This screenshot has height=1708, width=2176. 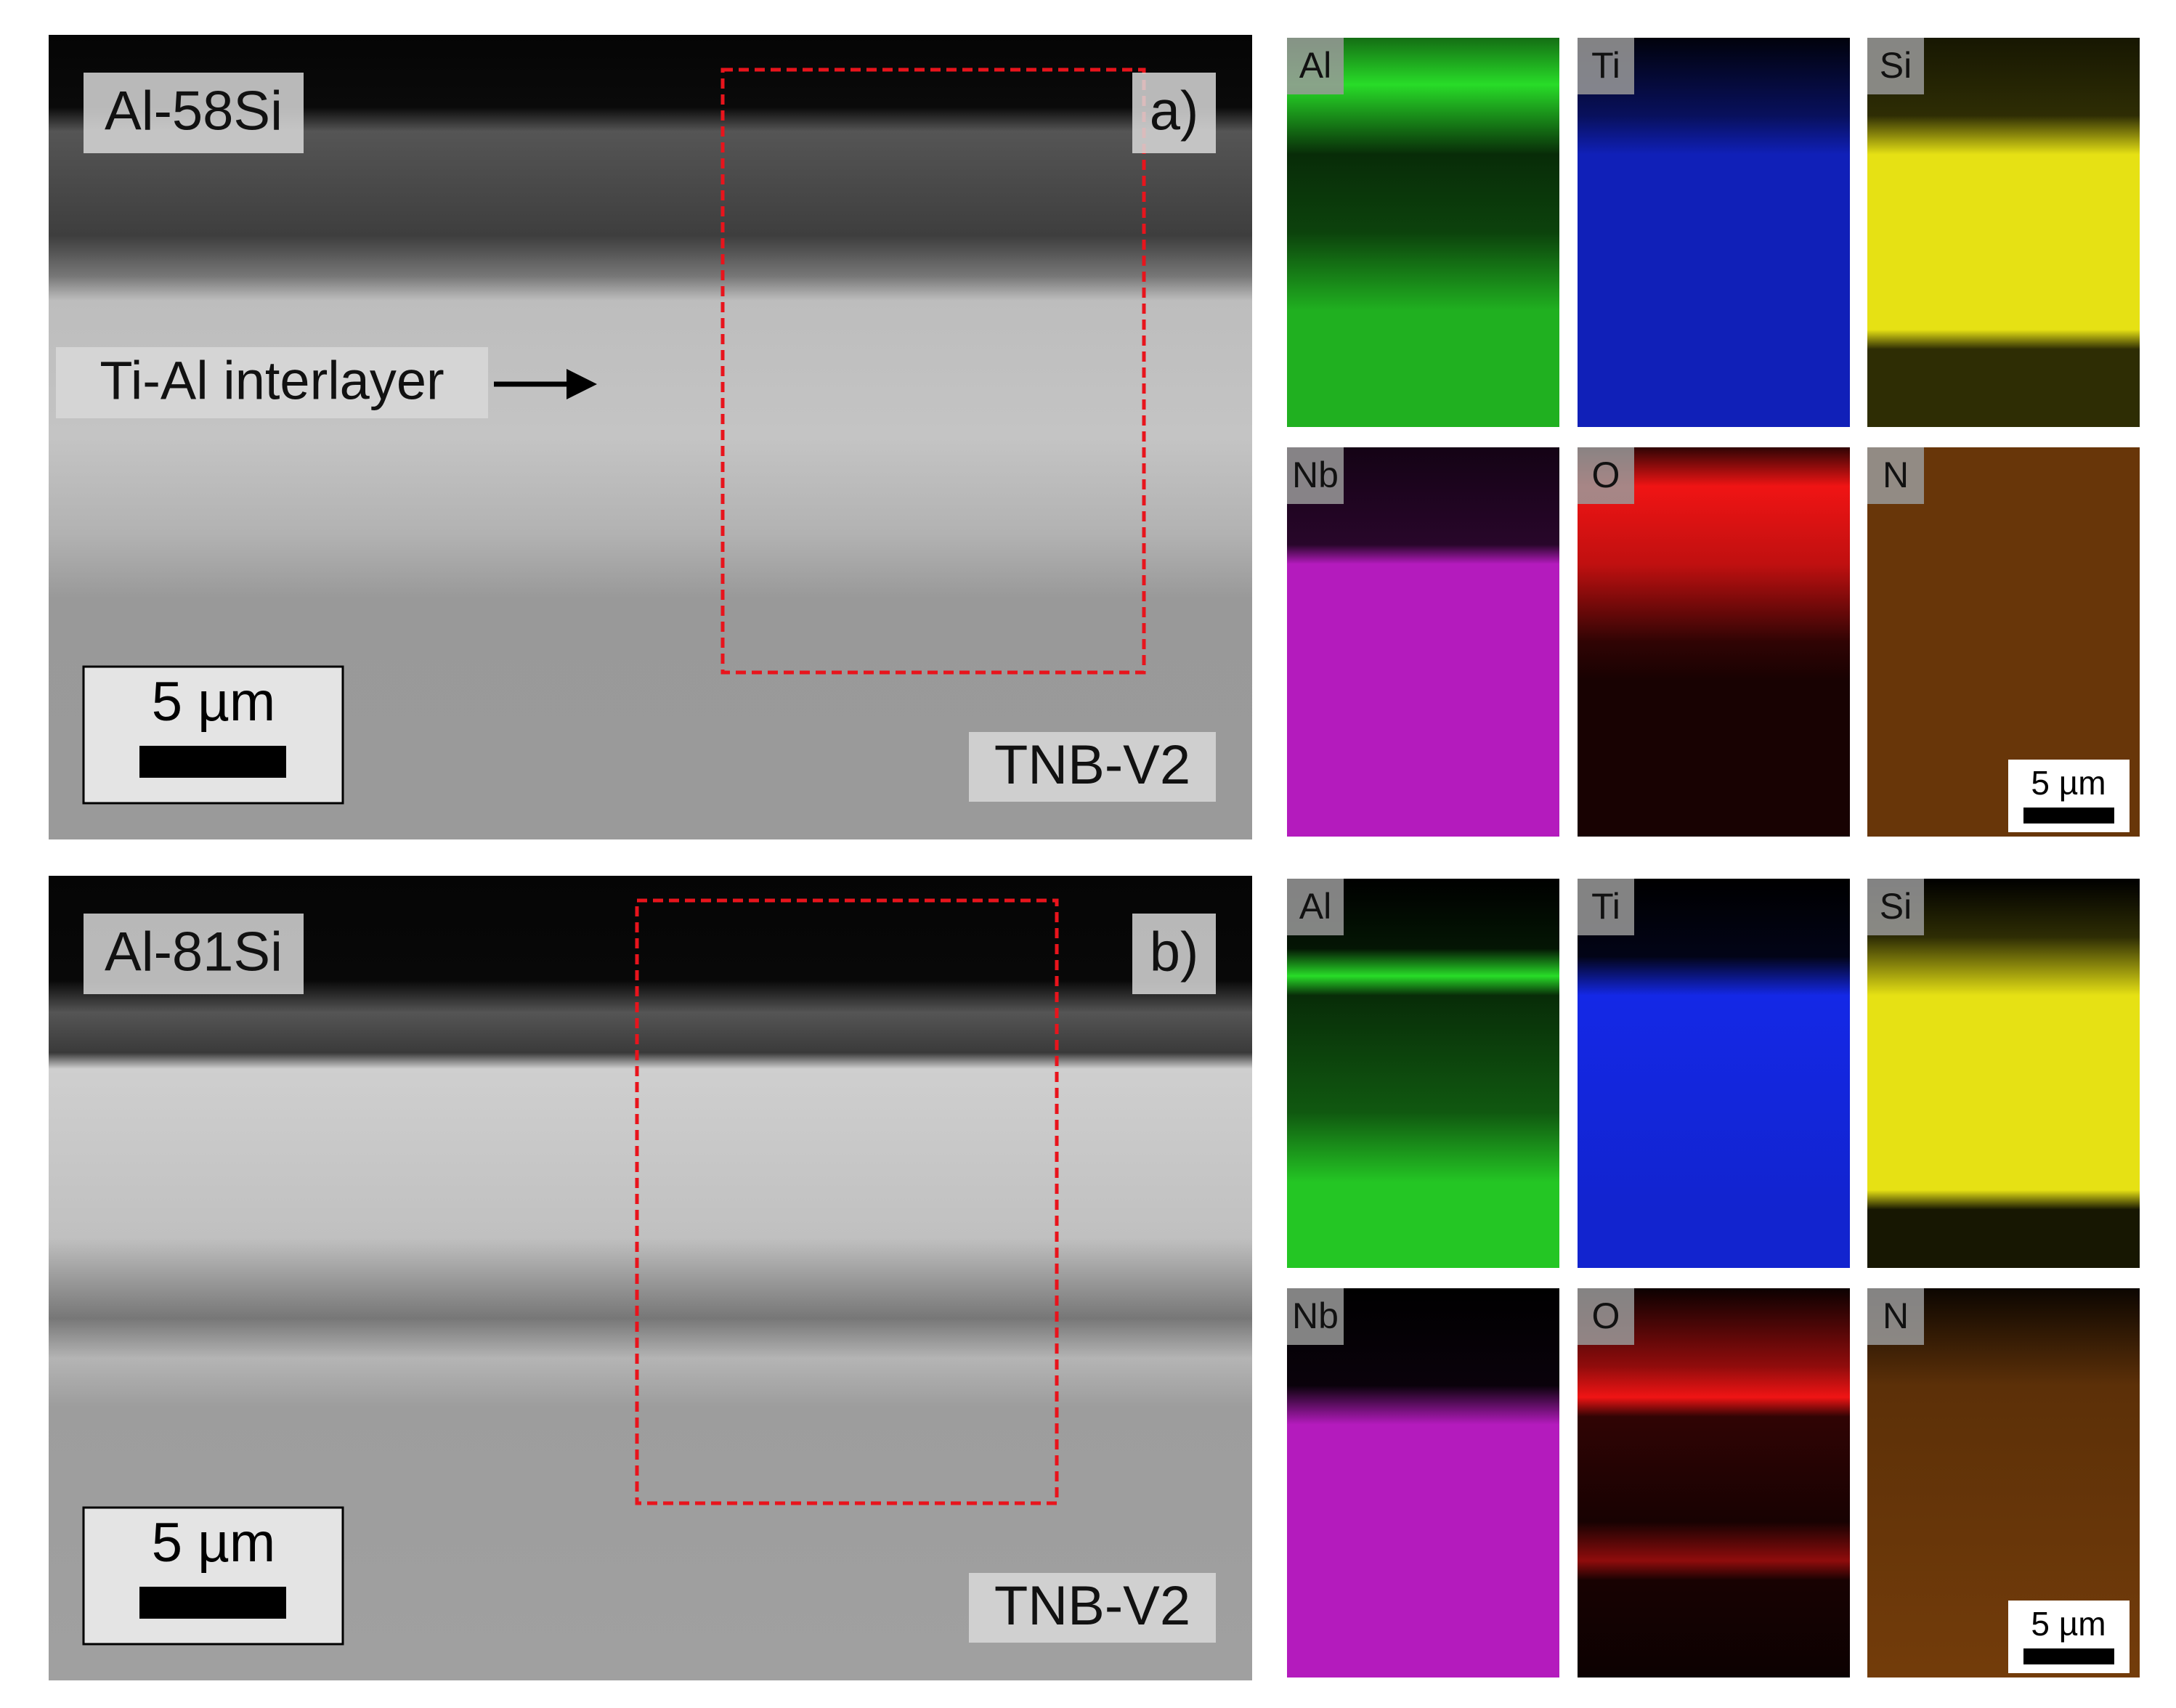 I want to click on panel-letter: b), so click(x=1174, y=952).